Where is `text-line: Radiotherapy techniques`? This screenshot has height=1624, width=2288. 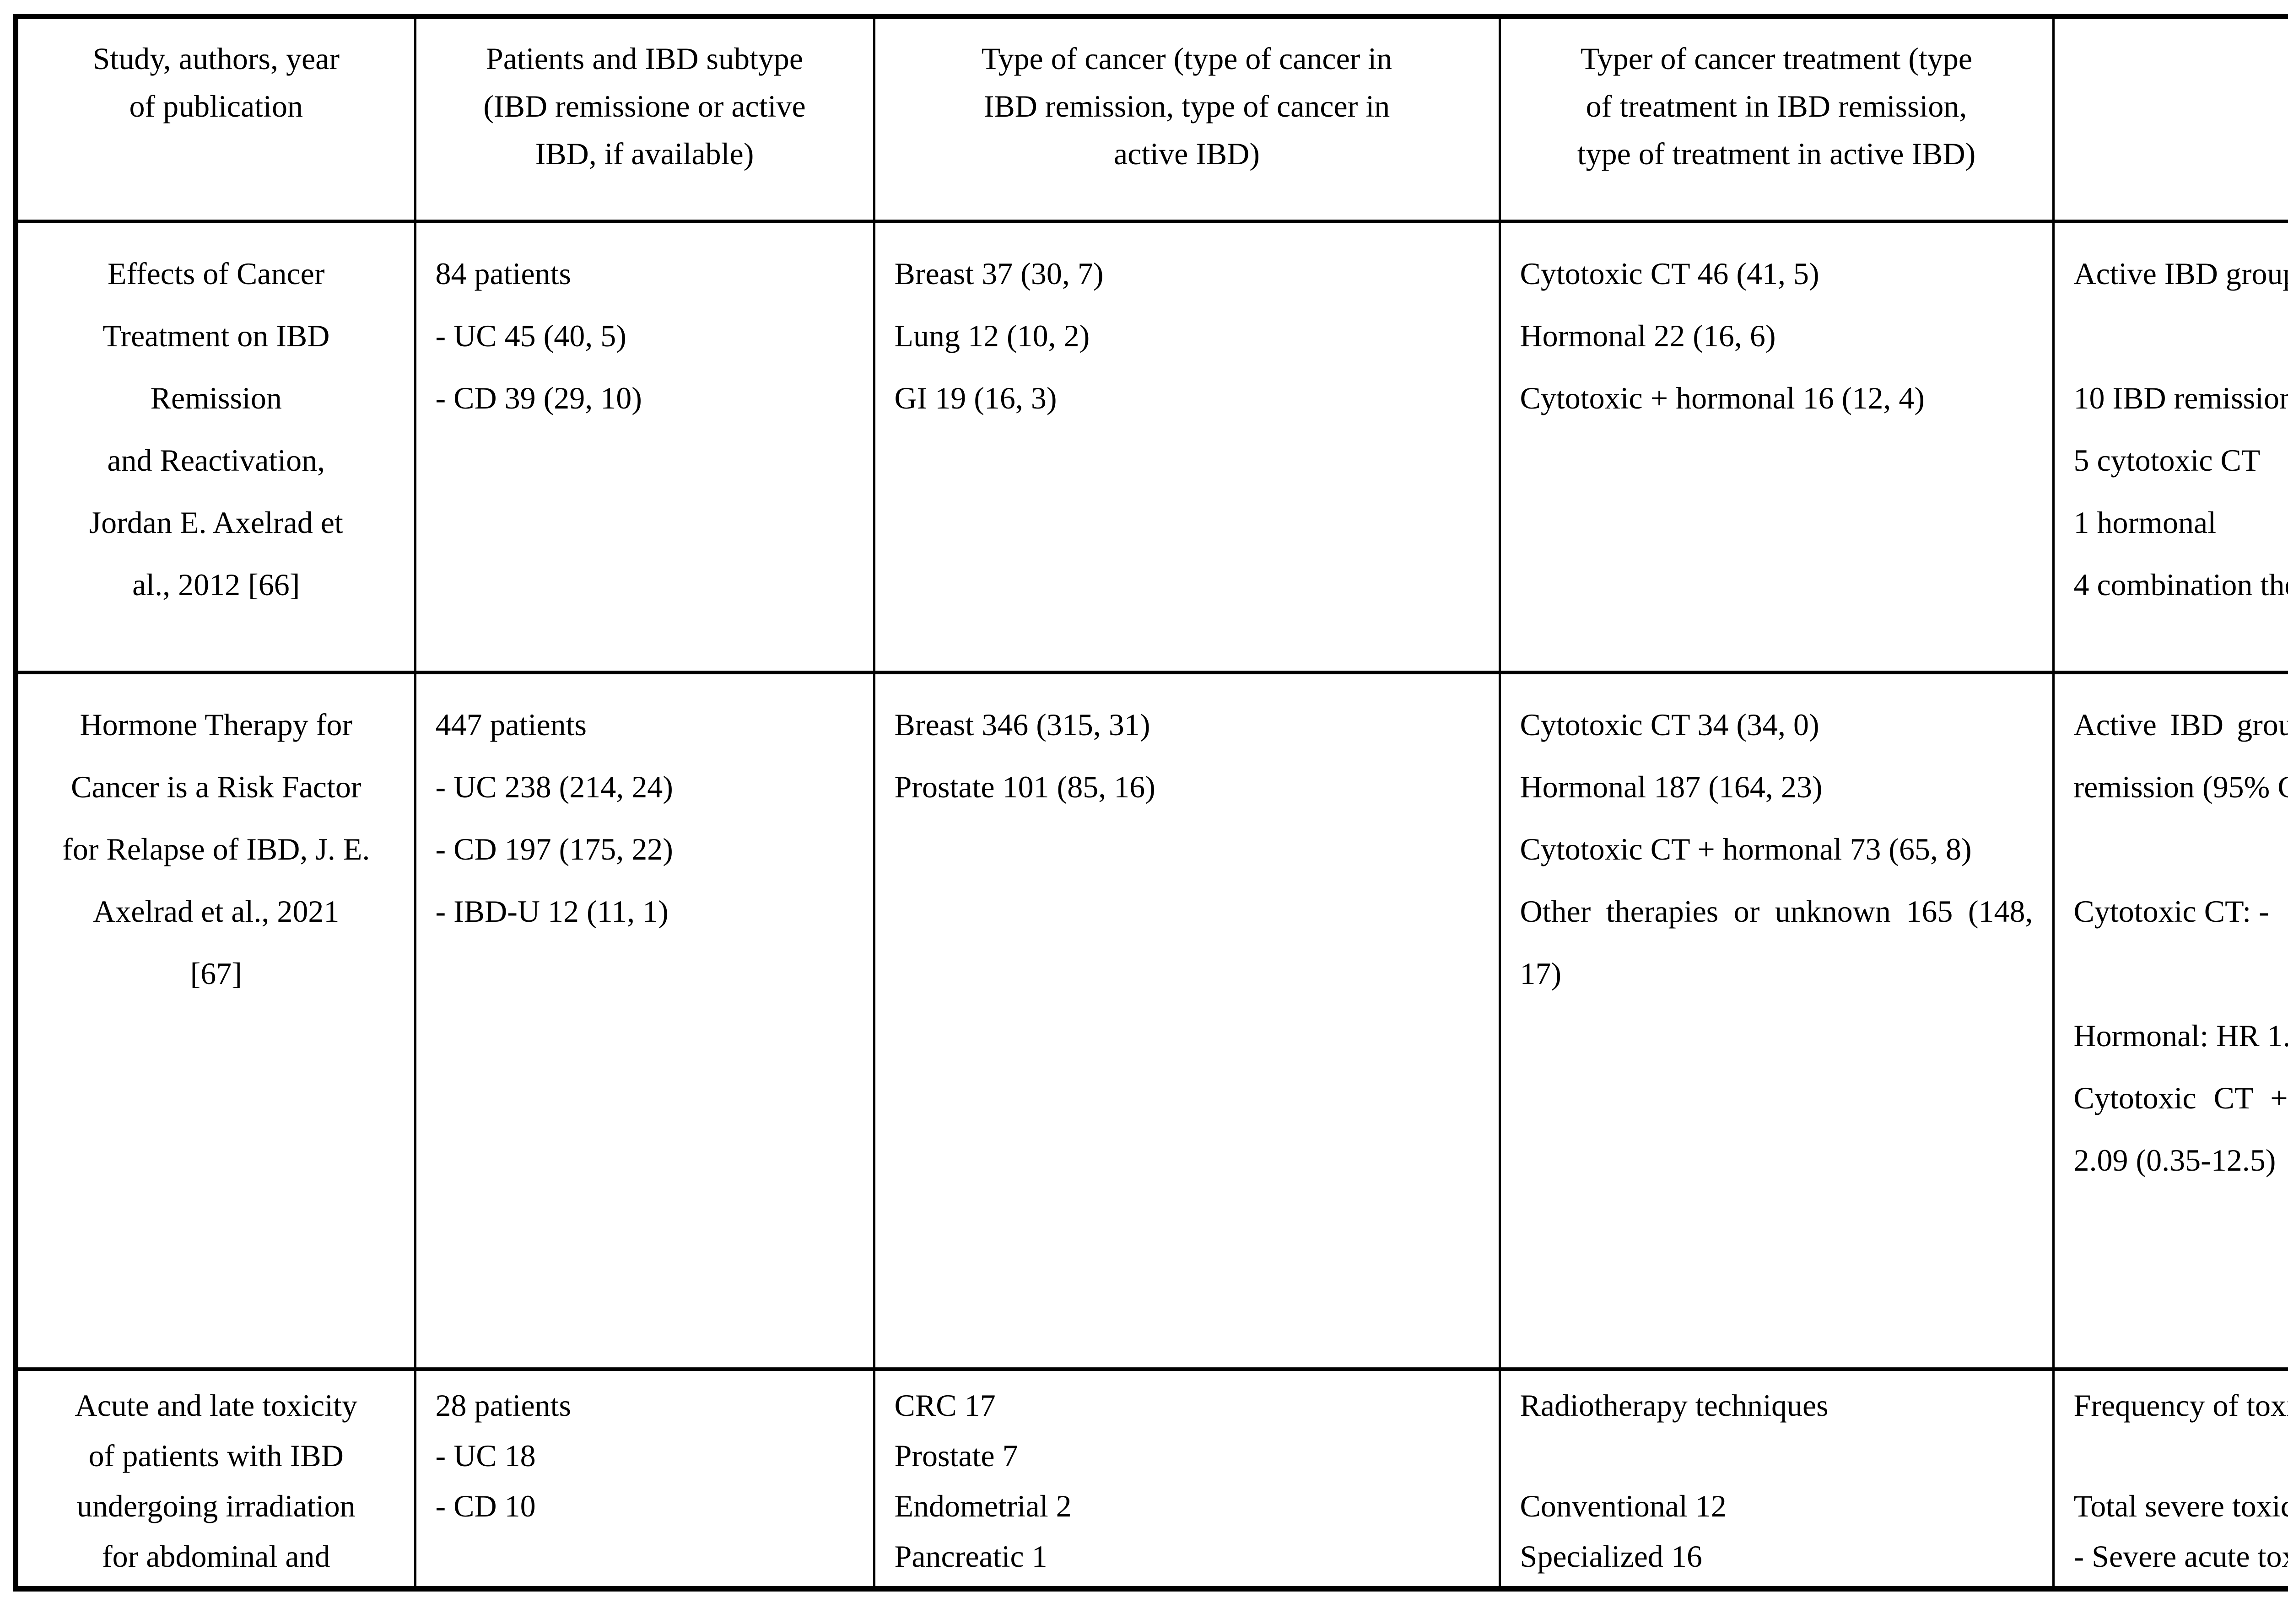 text-line: Radiotherapy techniques is located at coordinates (1674, 1405).